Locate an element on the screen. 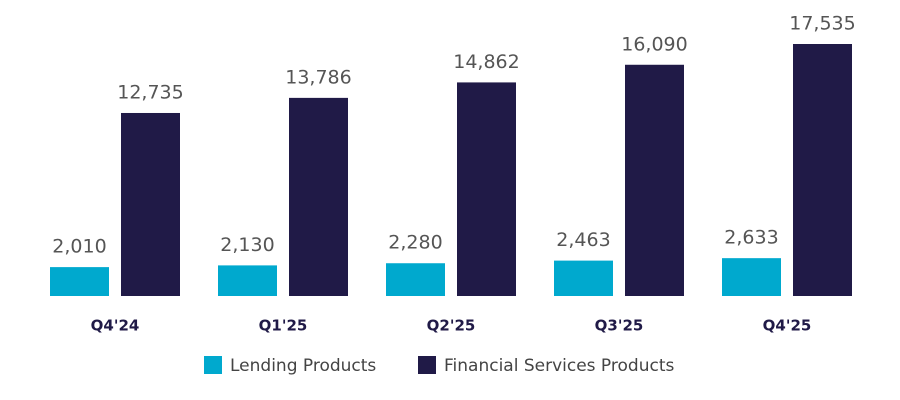  legend-label: Lending Products is located at coordinates (303, 366).